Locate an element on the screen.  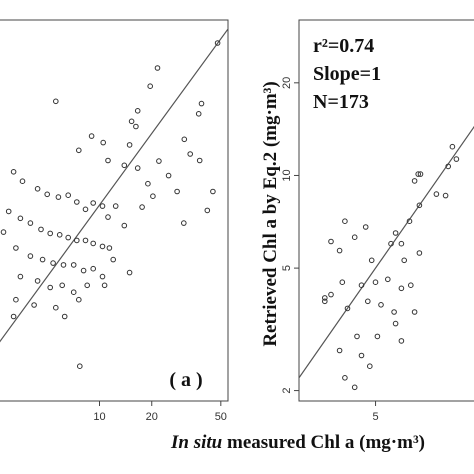
y-tick-label: 10 is located at coordinates (287, 175).